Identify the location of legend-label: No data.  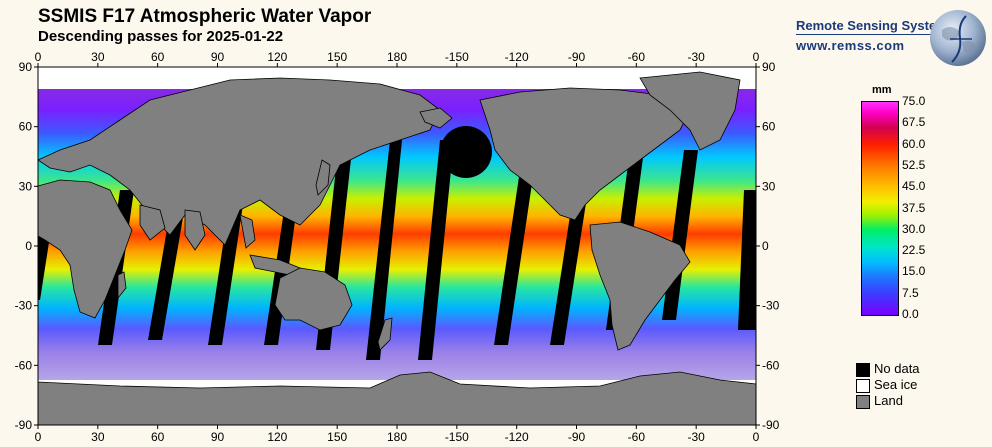
(897, 368).